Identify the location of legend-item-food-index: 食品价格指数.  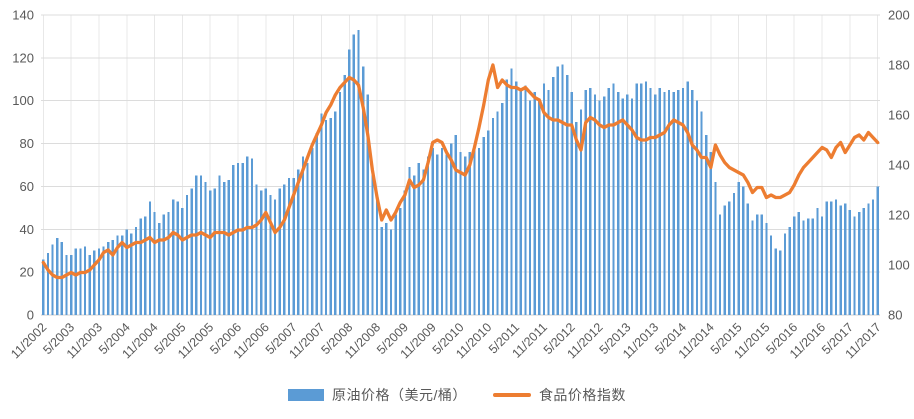
(559, 395).